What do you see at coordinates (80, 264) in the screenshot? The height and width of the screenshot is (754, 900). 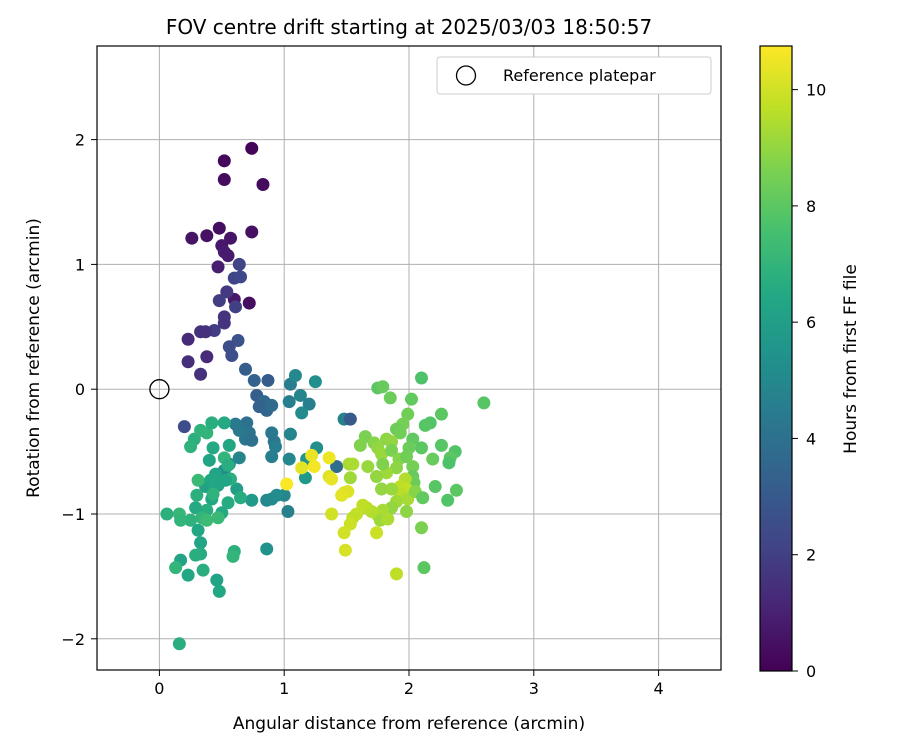 I see `y-tick-label: 1` at bounding box center [80, 264].